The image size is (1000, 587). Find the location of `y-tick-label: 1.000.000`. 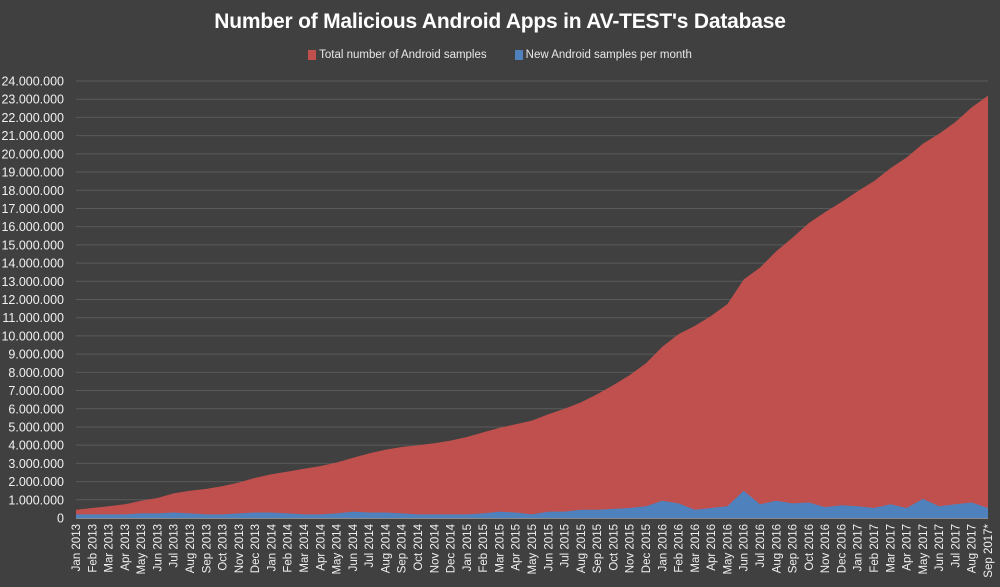

y-tick-label: 1.000.000 is located at coordinates (36, 500).